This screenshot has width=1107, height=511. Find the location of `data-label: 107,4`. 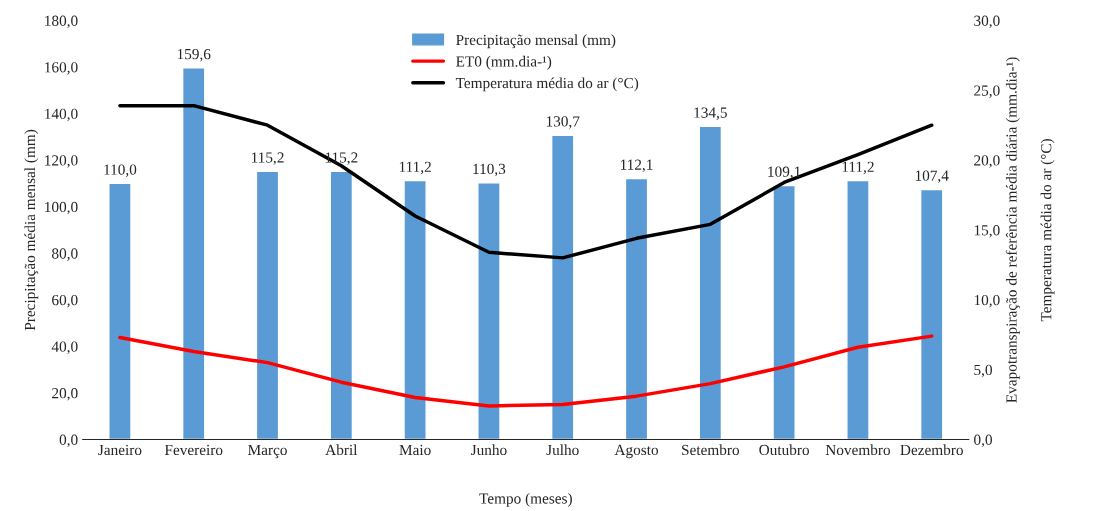

data-label: 107,4 is located at coordinates (932, 176).